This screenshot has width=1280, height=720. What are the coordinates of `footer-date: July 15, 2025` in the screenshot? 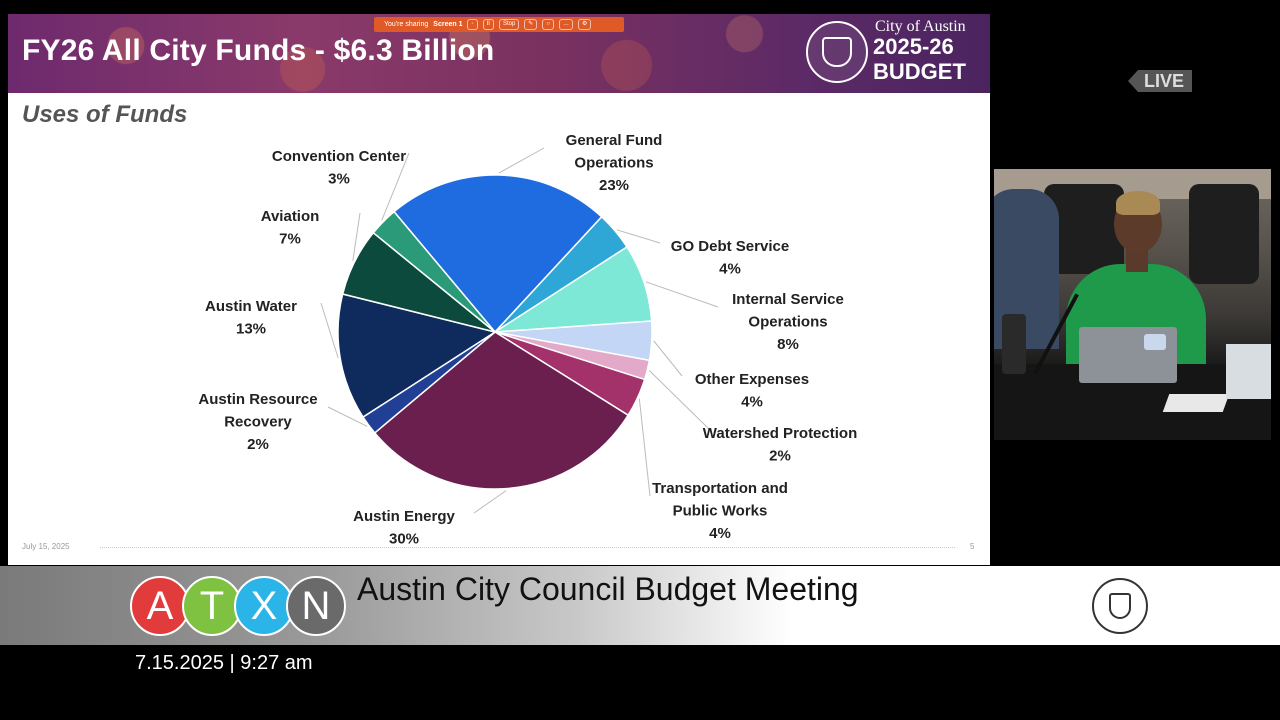 It's located at (46, 546).